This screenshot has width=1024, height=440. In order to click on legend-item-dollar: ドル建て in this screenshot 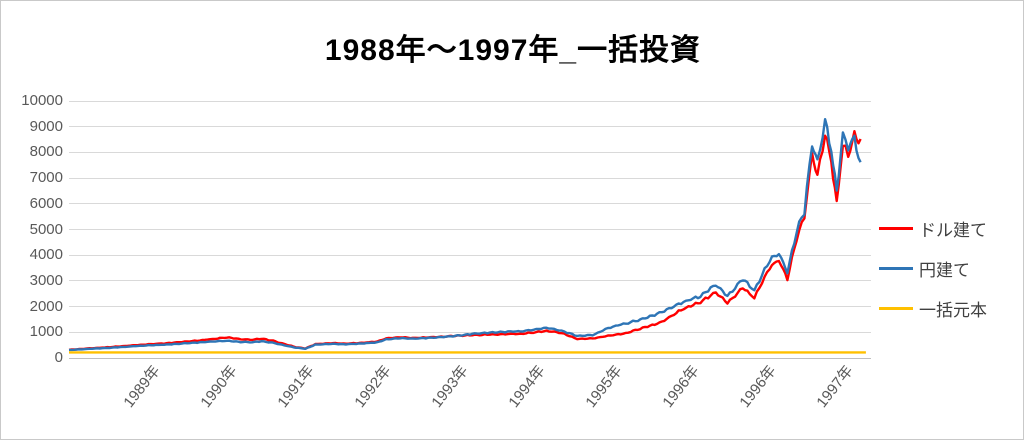, I will do `click(933, 228)`.